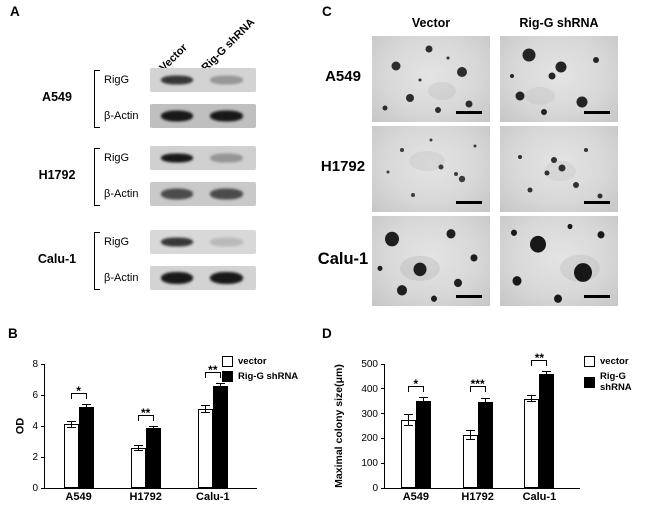  Describe the element at coordinates (57, 97) in the screenshot. I see `cell-line-label-a549: A549` at that location.